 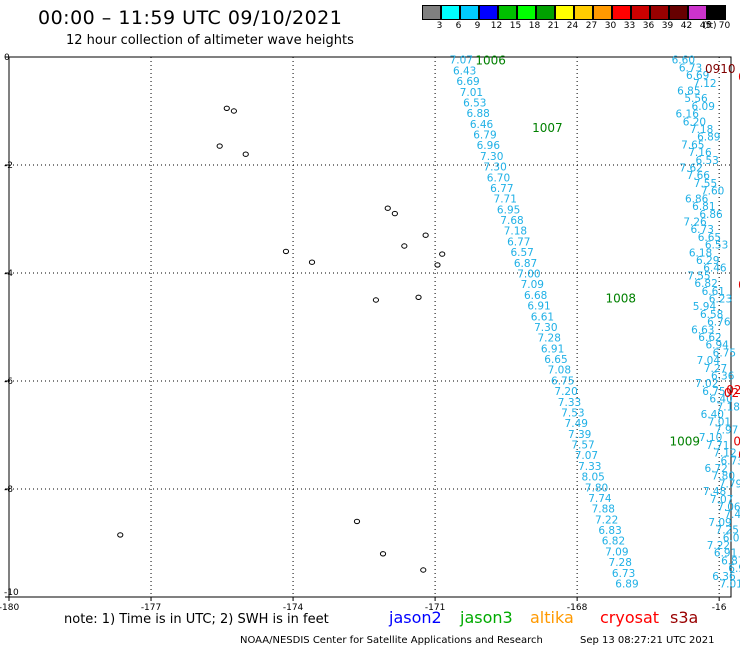 I want to click on wave-height-value: 7.00, so click(x=528, y=274).